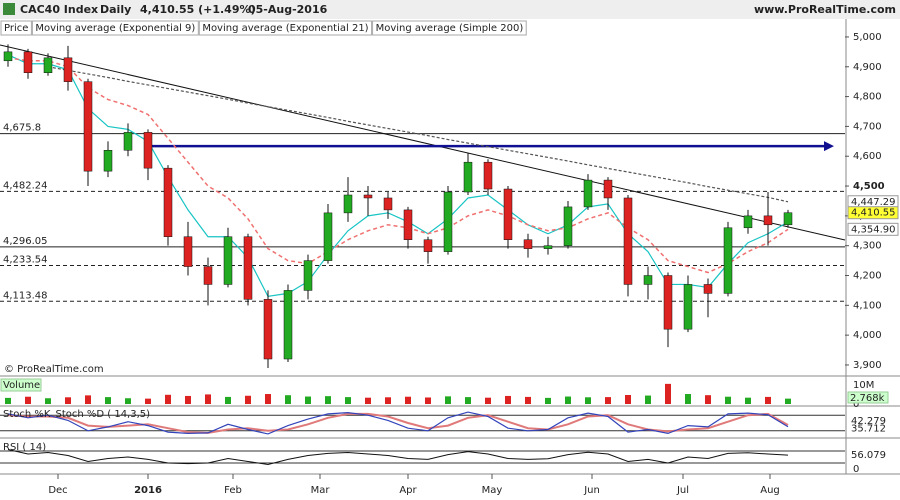 The height and width of the screenshot is (500, 900). What do you see at coordinates (408, 490) in the screenshot?
I see `x-tick-label: Apr` at bounding box center [408, 490].